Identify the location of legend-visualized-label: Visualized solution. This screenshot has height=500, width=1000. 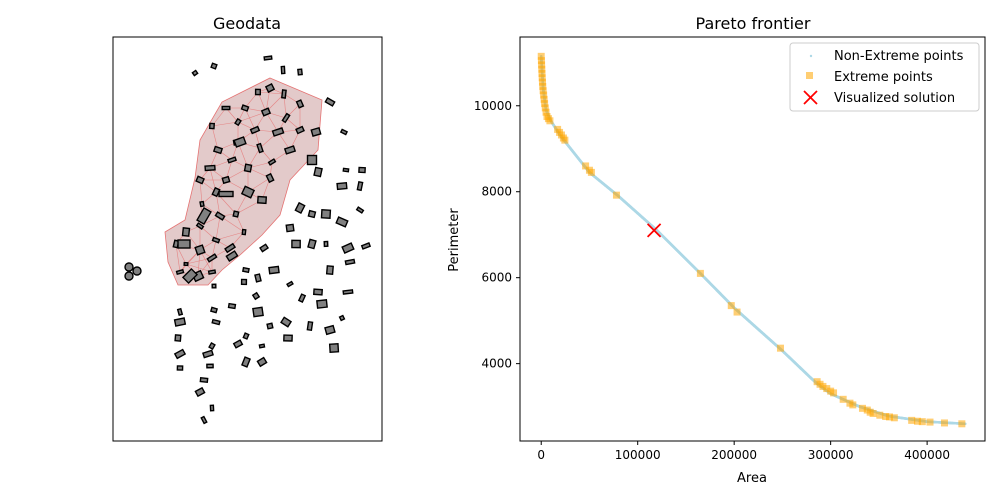
(894, 98).